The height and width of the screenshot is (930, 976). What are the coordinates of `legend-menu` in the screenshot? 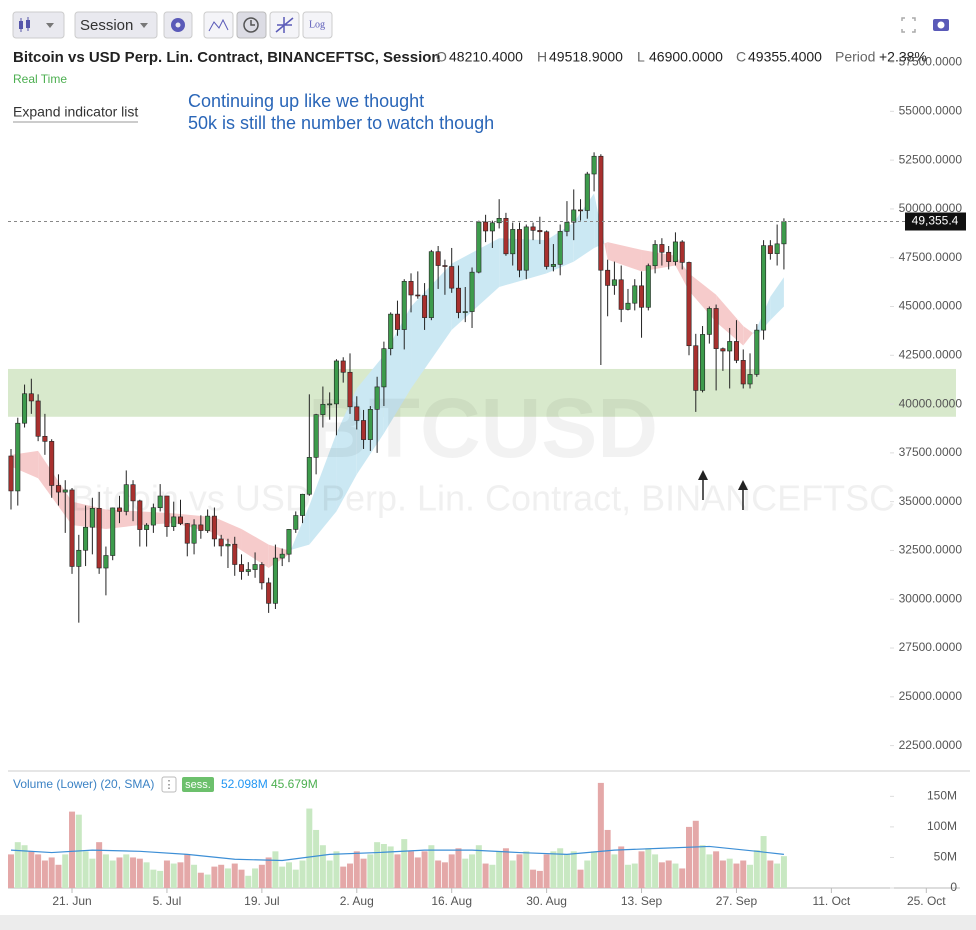 It's located at (169, 784).